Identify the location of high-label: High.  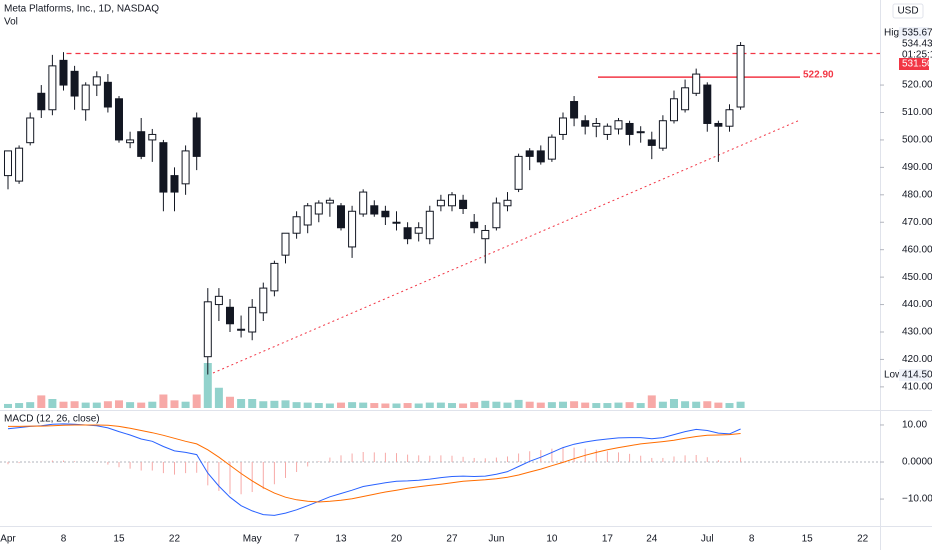
(894, 33).